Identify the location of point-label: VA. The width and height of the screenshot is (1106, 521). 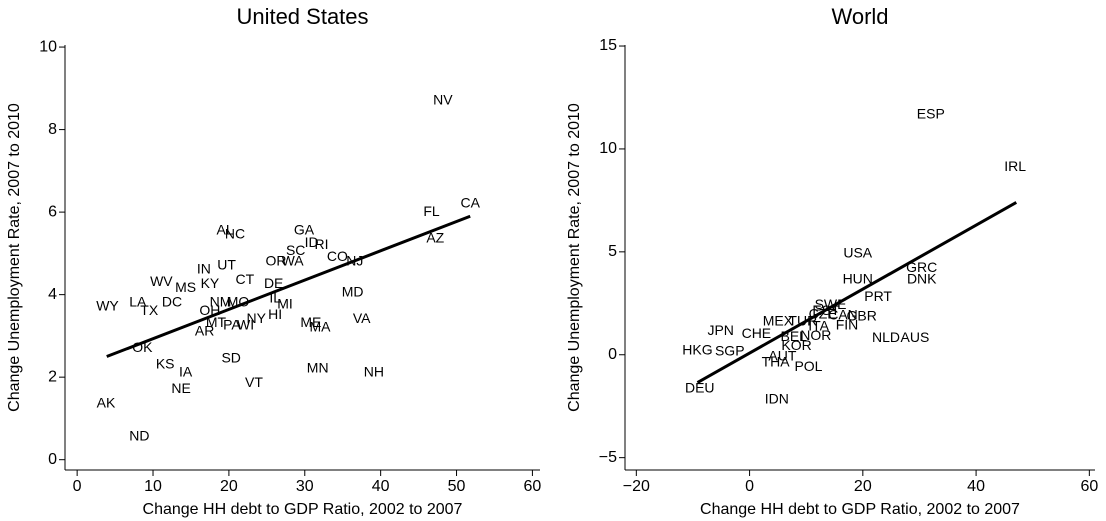
(362, 318).